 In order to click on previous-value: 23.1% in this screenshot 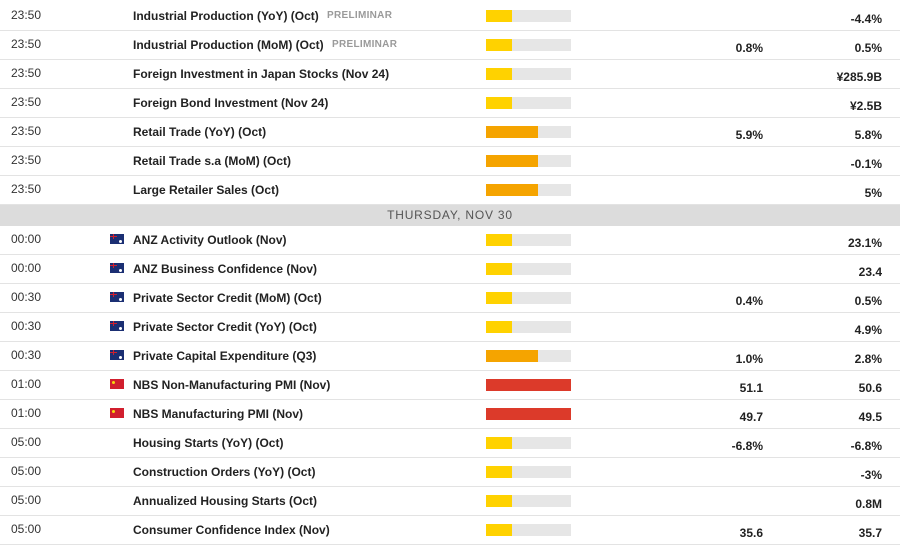, I will do `click(864, 243)`.